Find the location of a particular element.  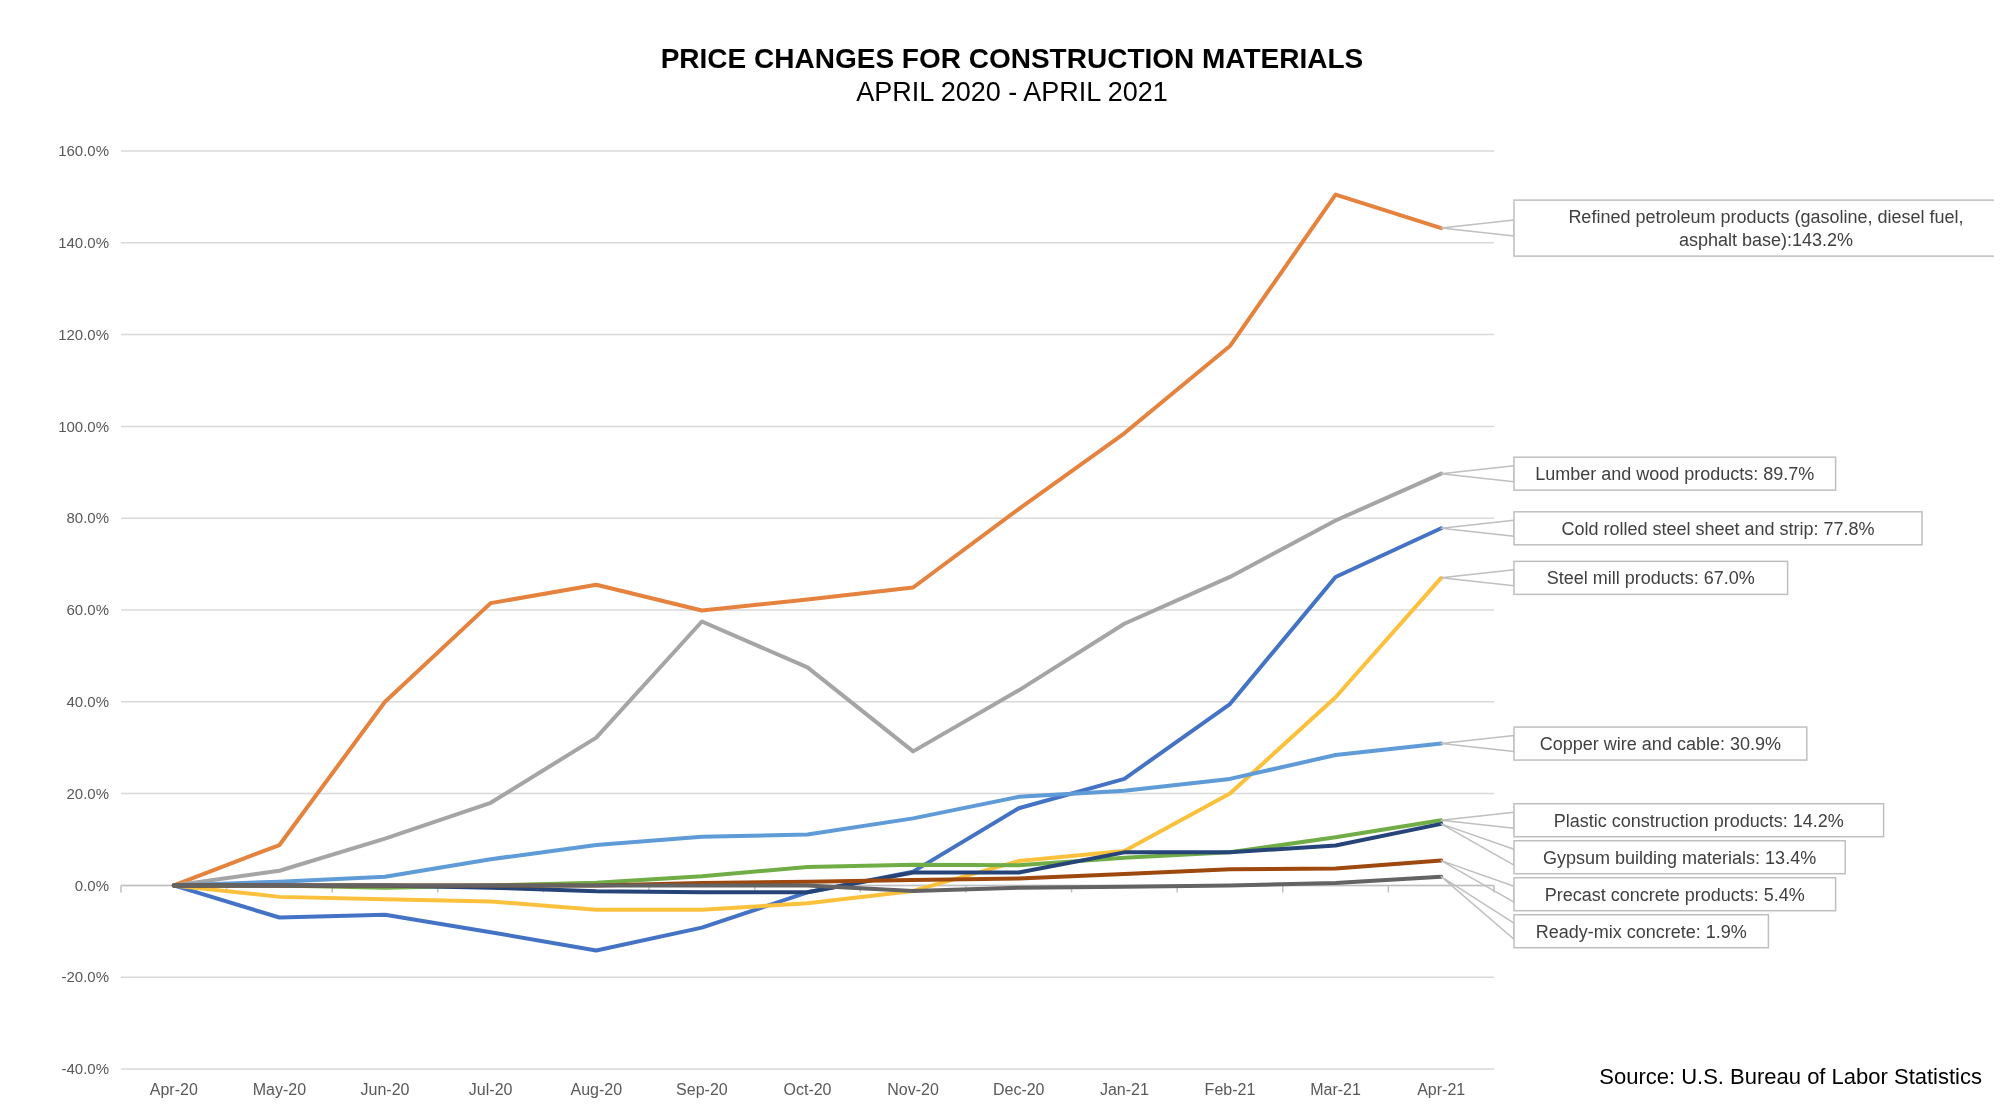

x-tick-label: Jan-21 is located at coordinates (1124, 1089).